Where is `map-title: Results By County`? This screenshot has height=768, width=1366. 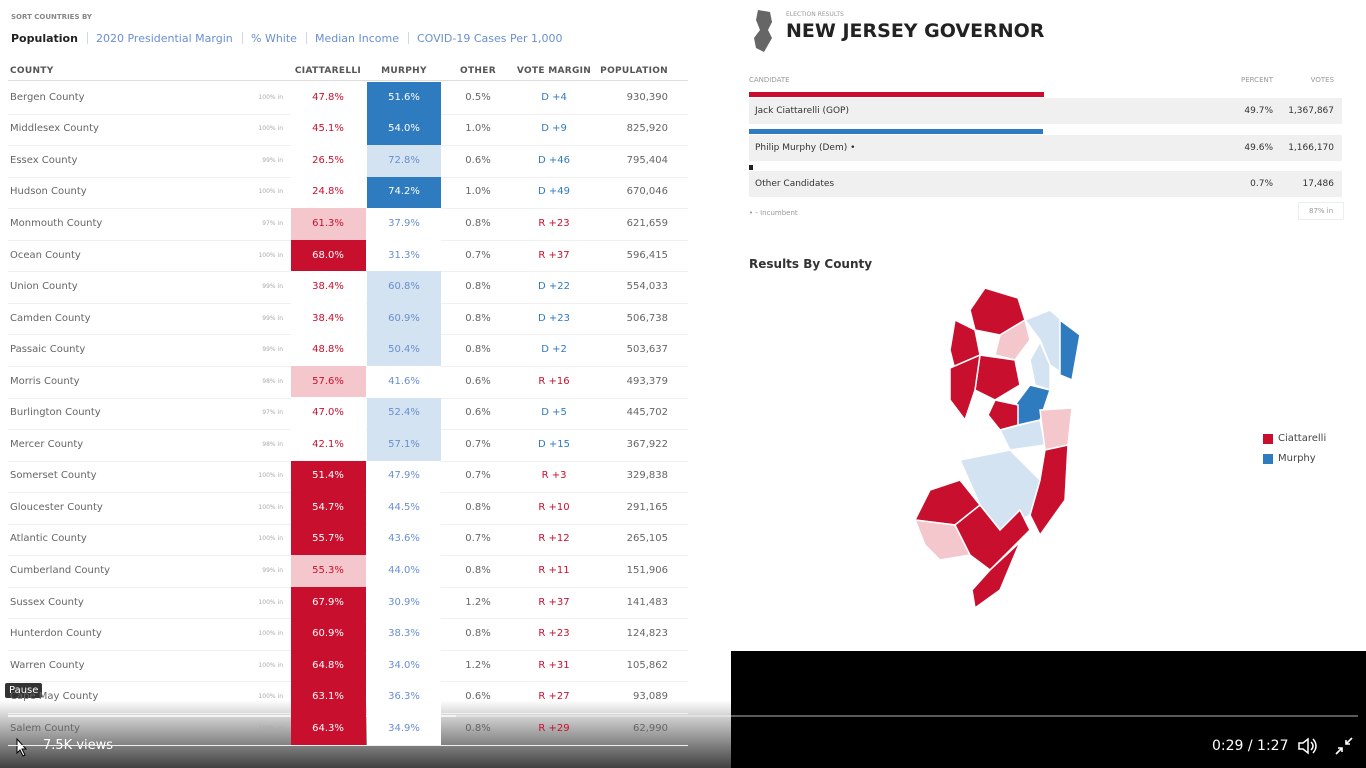 map-title: Results By County is located at coordinates (811, 264).